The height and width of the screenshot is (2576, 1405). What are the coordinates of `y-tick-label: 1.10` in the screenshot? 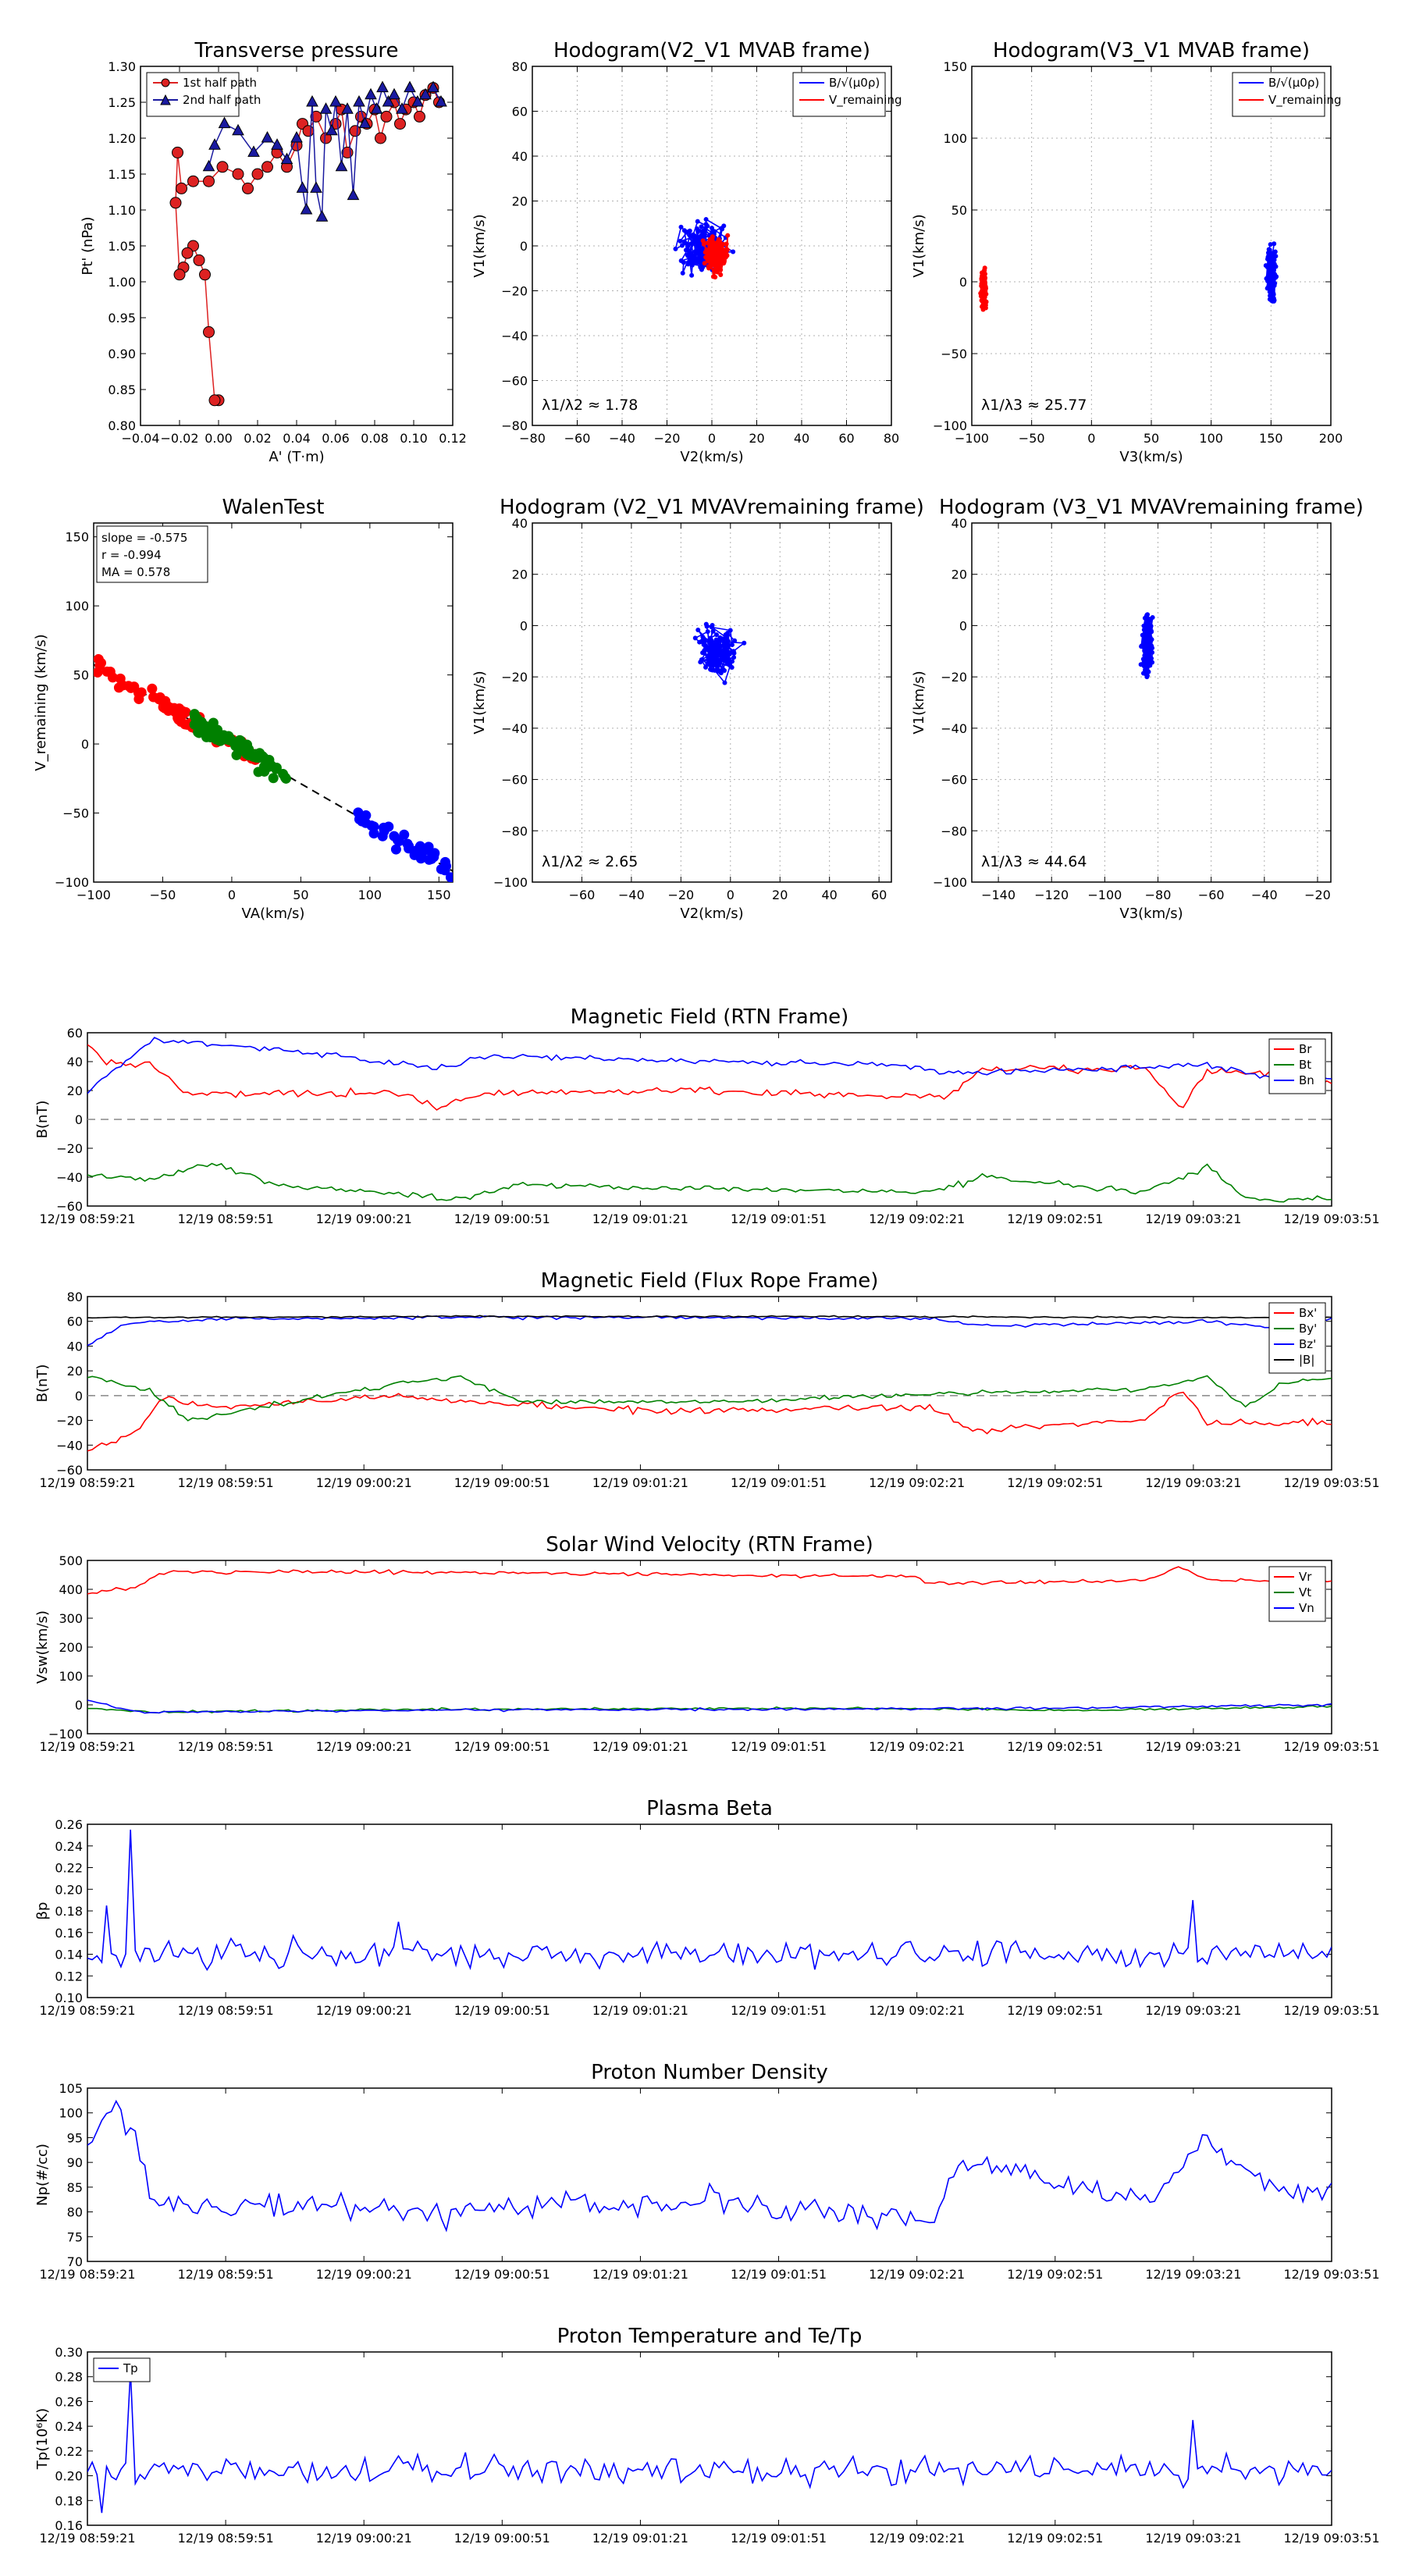 It's located at (122, 210).